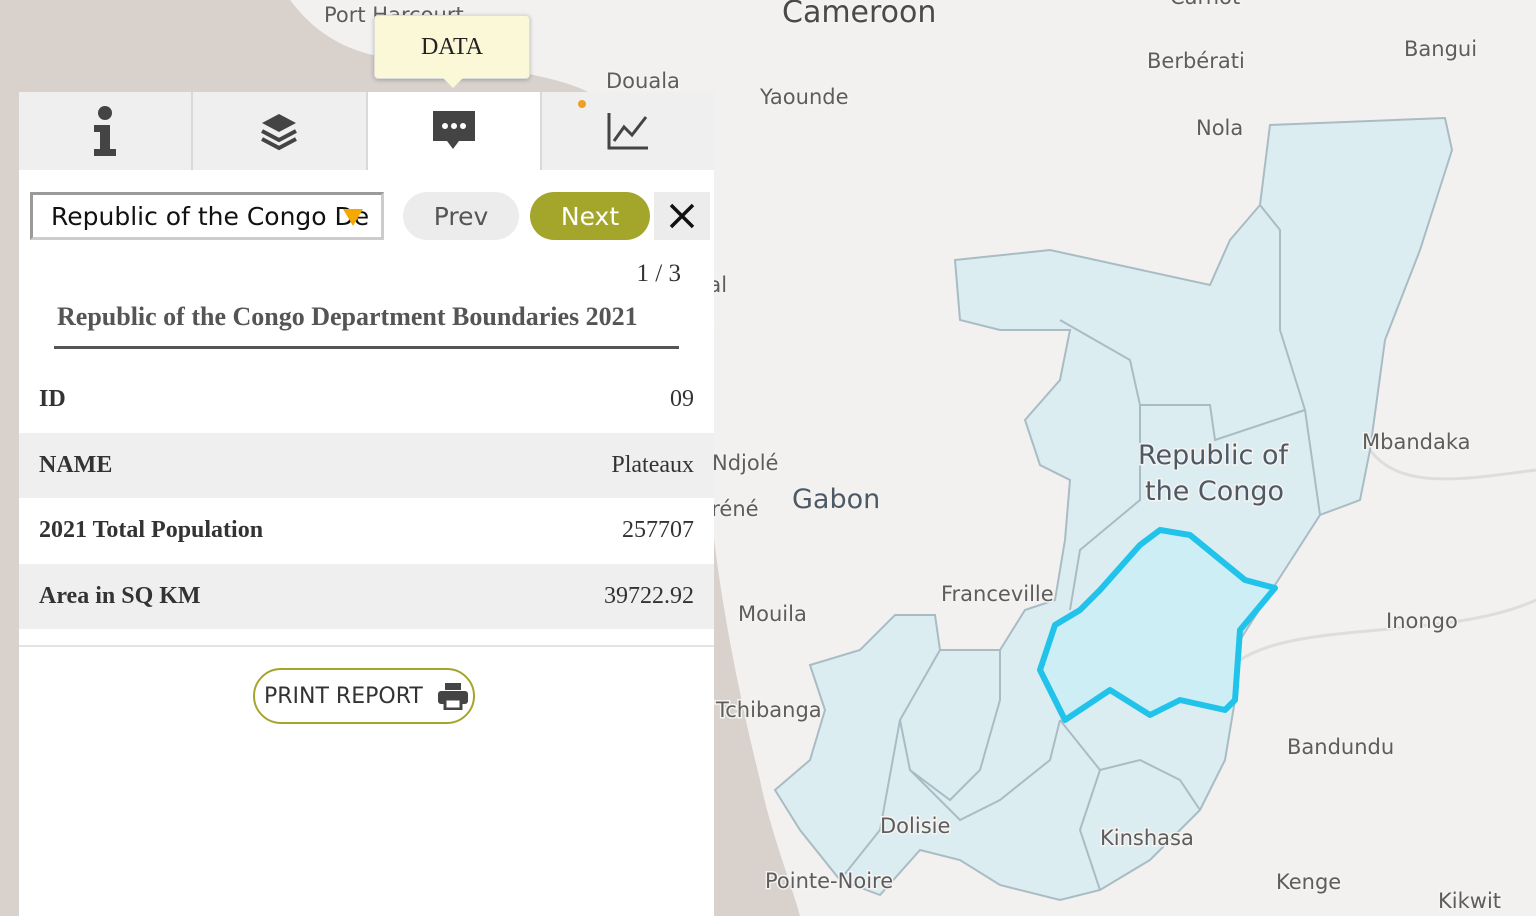 The height and width of the screenshot is (916, 1536). What do you see at coordinates (1308, 882) in the screenshot?
I see `map-label: Kenge` at bounding box center [1308, 882].